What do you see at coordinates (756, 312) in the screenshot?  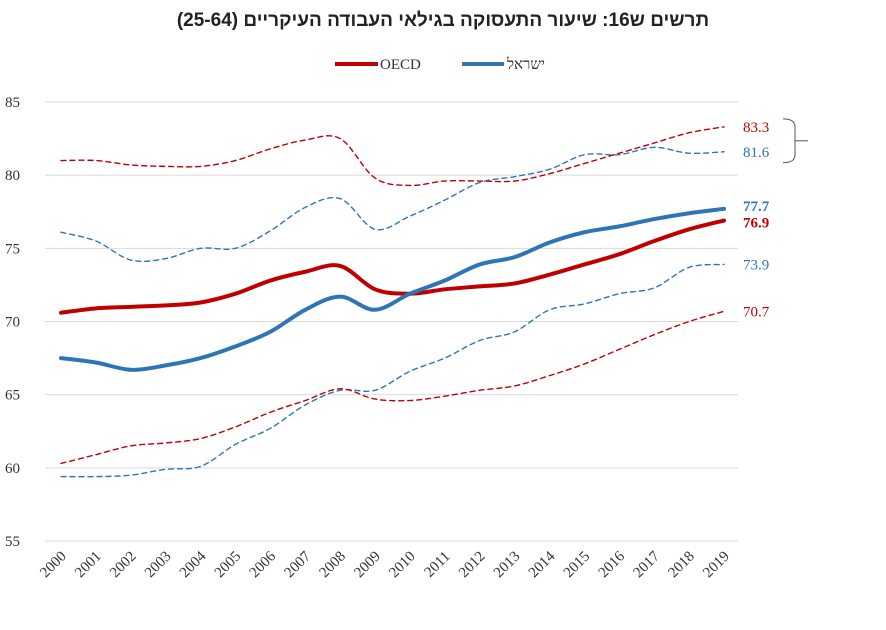 I see `end-label-5: 70.7` at bounding box center [756, 312].